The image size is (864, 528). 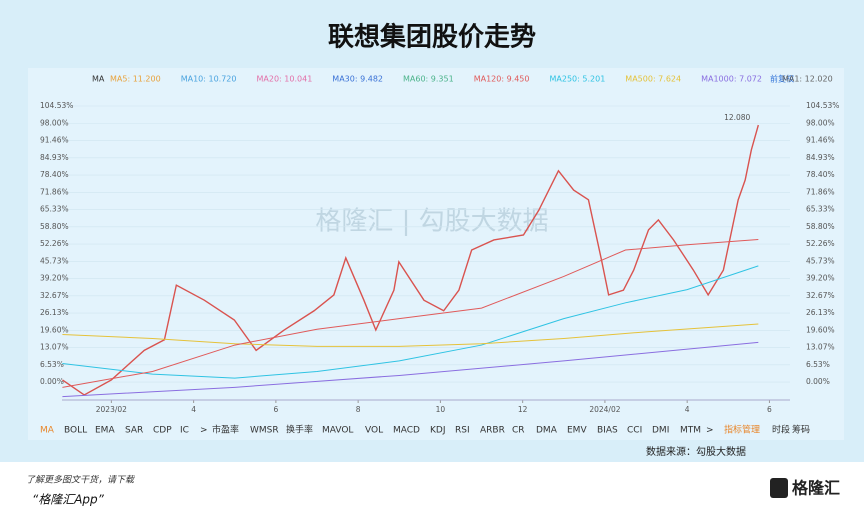 What do you see at coordinates (690, 431) in the screenshot?
I see `indicator-tab: MTM` at bounding box center [690, 431].